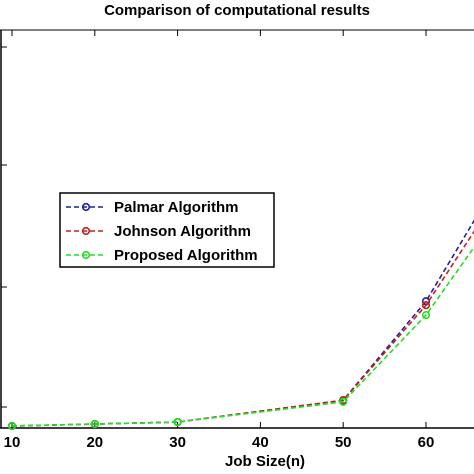  What do you see at coordinates (176, 207) in the screenshot?
I see `legend-label-0: Palmar Algorithm` at bounding box center [176, 207].